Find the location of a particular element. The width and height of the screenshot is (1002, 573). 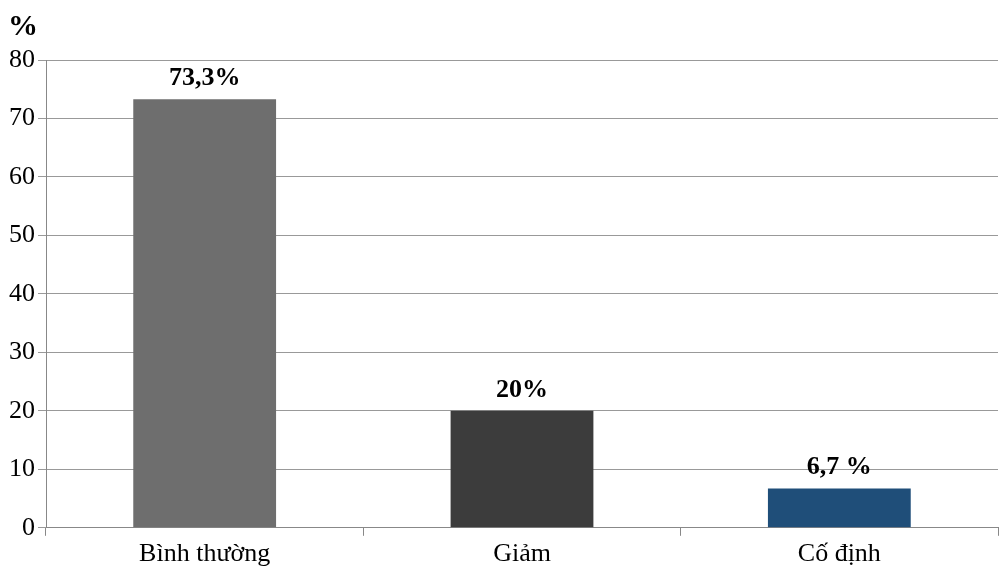

y-tick-label: 40 is located at coordinates (22, 292).